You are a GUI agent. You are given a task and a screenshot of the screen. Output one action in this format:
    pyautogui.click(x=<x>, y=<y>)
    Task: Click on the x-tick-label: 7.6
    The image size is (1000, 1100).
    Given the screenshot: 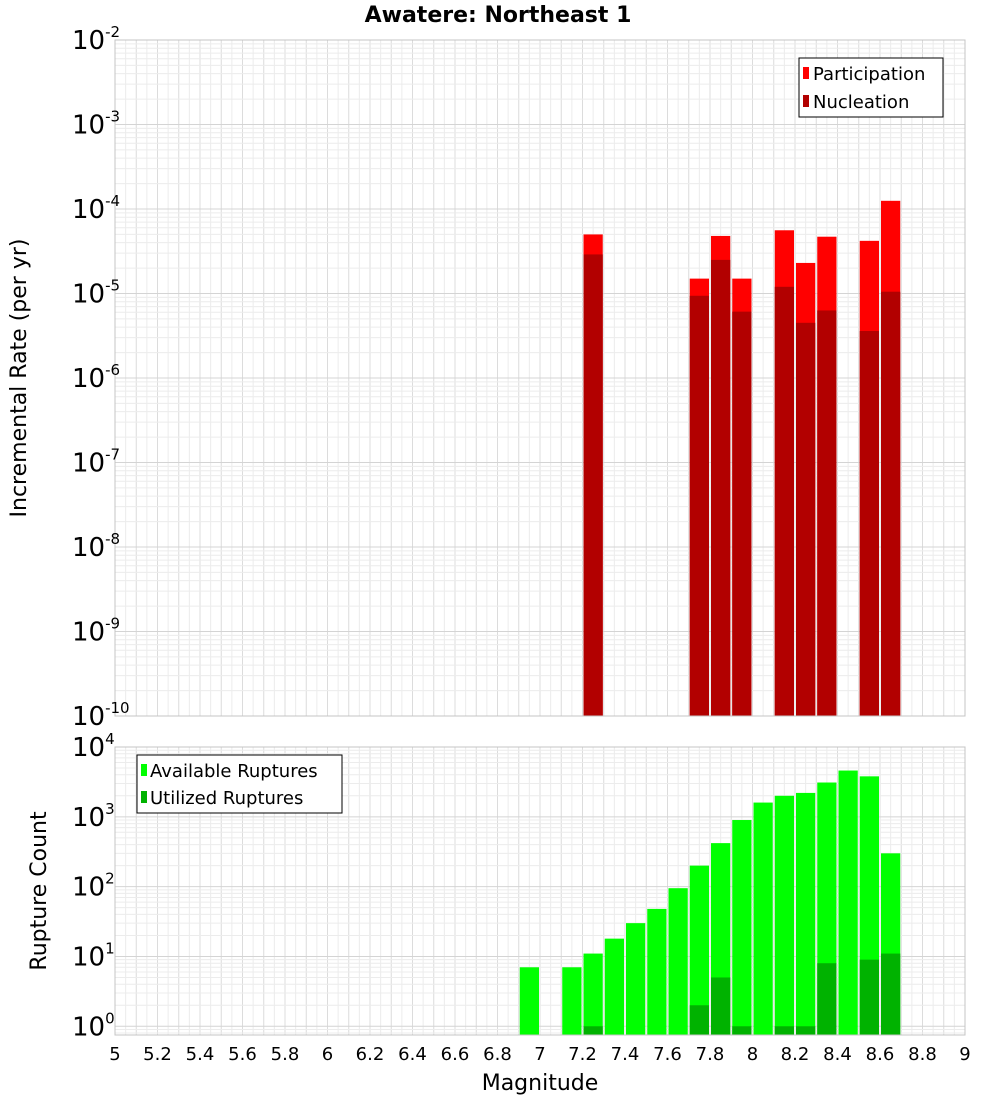 What is the action you would take?
    pyautogui.click(x=667, y=1054)
    